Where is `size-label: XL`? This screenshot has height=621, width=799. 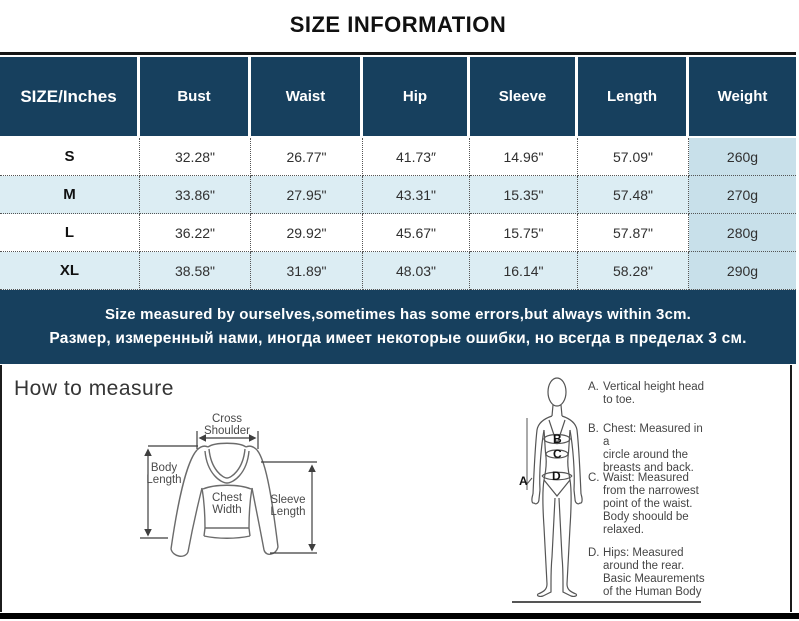 size-label: XL is located at coordinates (70, 271).